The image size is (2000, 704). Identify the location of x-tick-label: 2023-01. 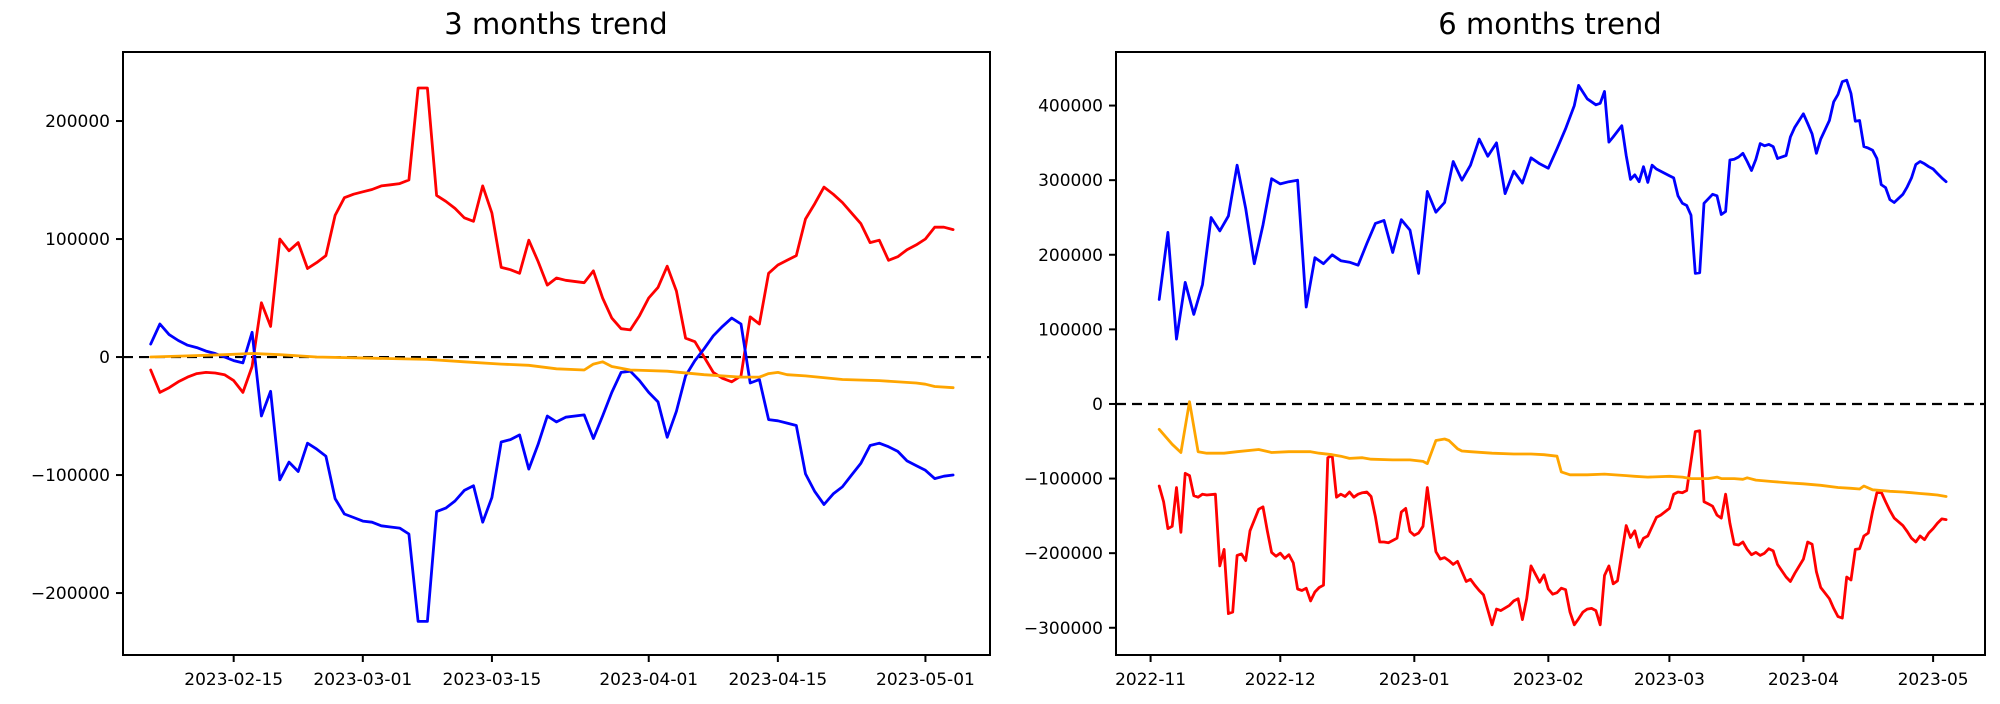
(1414, 680).